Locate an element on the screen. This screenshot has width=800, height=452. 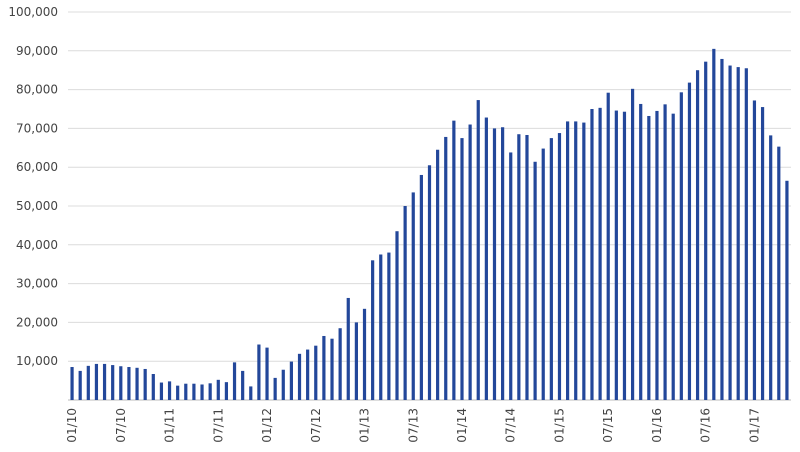
x-tick-label: 07/10 is located at coordinates (121, 425).